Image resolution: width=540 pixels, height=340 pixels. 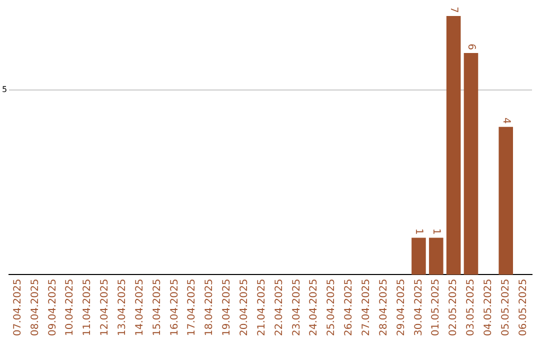 What do you see at coordinates (523, 307) in the screenshot?
I see `x-tick-label: 06.05.2025` at bounding box center [523, 307].